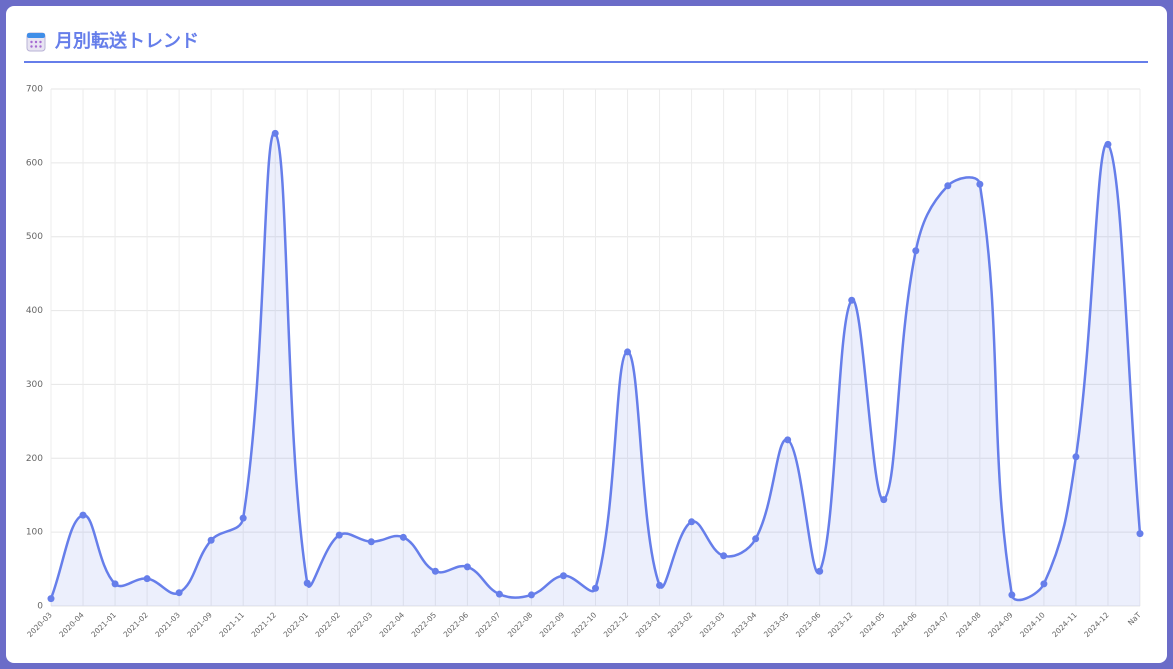 This screenshot has height=669, width=1173. I want to click on x-tick-label: 2022-08, so click(520, 624).